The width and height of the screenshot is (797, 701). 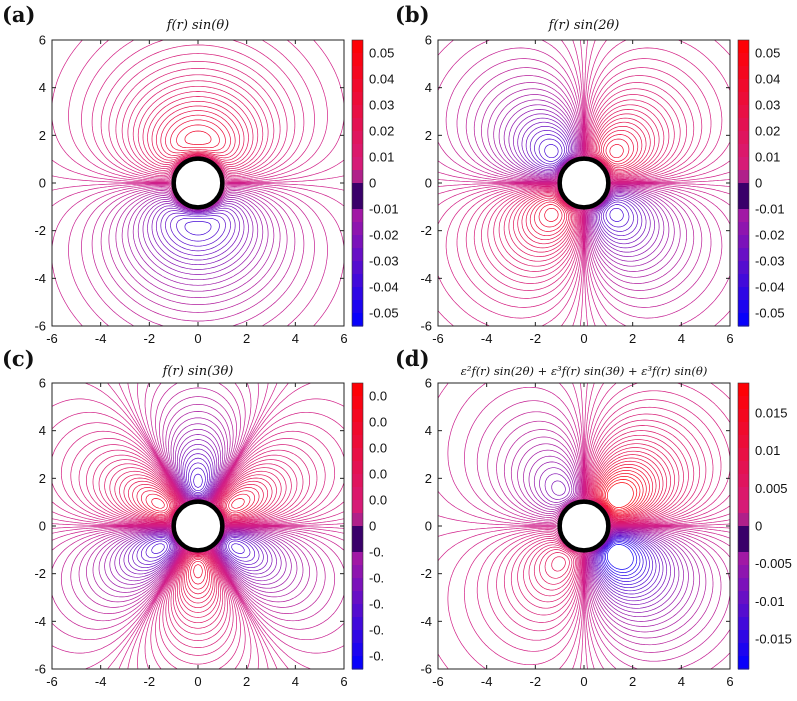 I want to click on y-tick-label: -2, so click(x=40, y=230).